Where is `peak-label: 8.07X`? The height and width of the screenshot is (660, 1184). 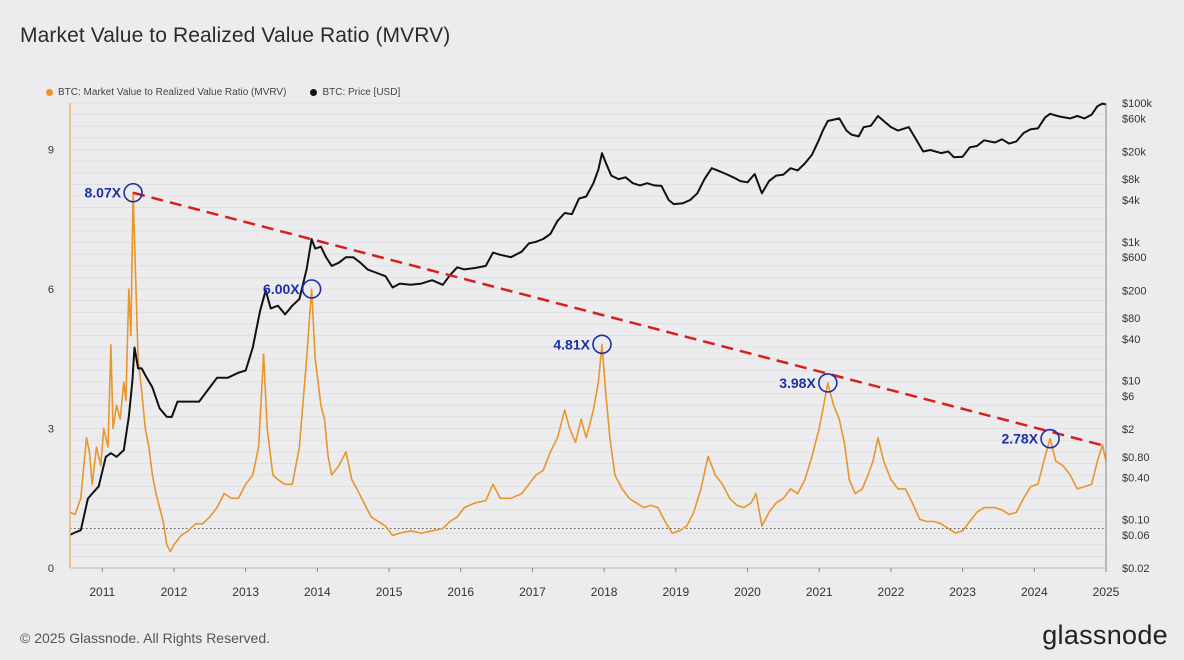
peak-label: 8.07X is located at coordinates (102, 193).